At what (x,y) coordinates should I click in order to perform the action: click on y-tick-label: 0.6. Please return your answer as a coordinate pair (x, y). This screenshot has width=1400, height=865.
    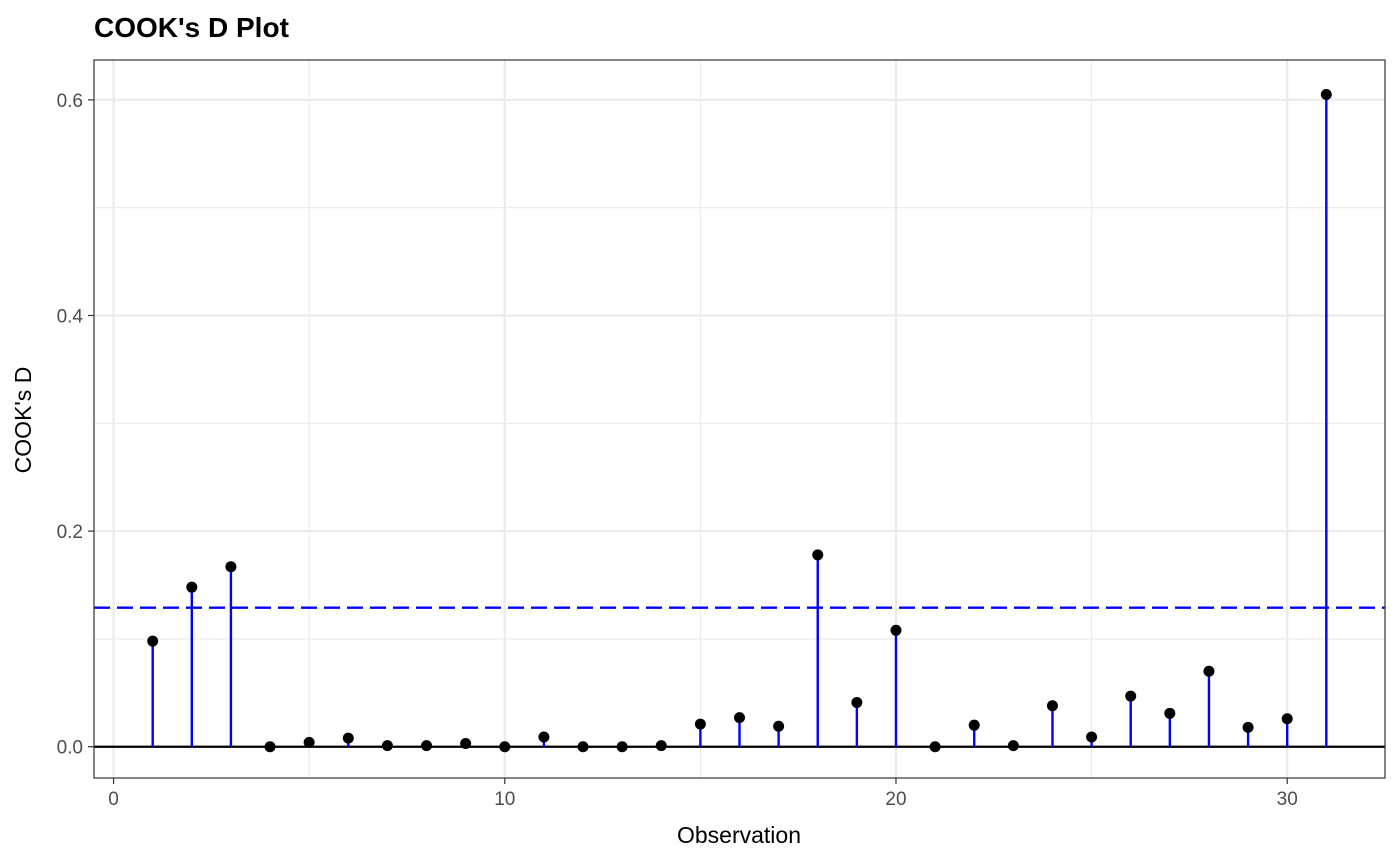
    Looking at the image, I should click on (70, 101).